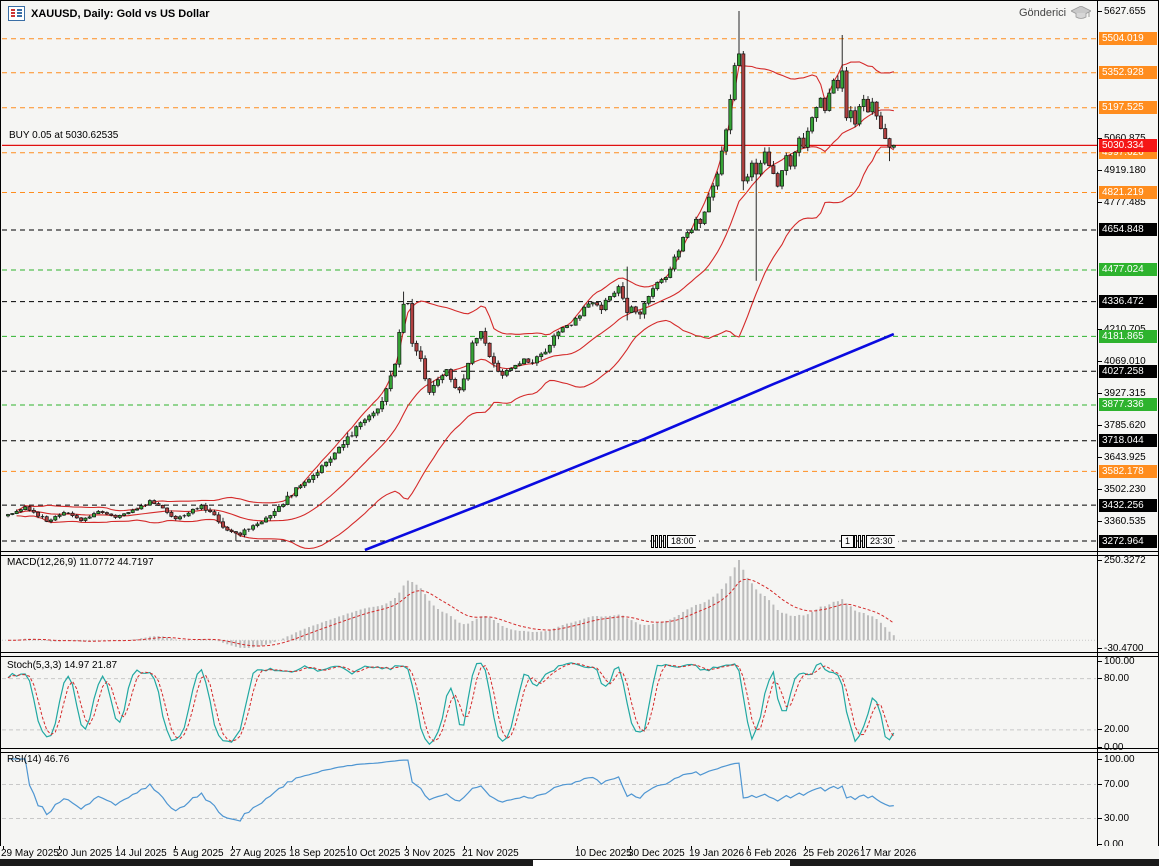 This screenshot has height=866, width=1159. Describe the element at coordinates (64, 135) in the screenshot. I see `buy-position-label: BUY 0.05 at 5030.62535` at that location.